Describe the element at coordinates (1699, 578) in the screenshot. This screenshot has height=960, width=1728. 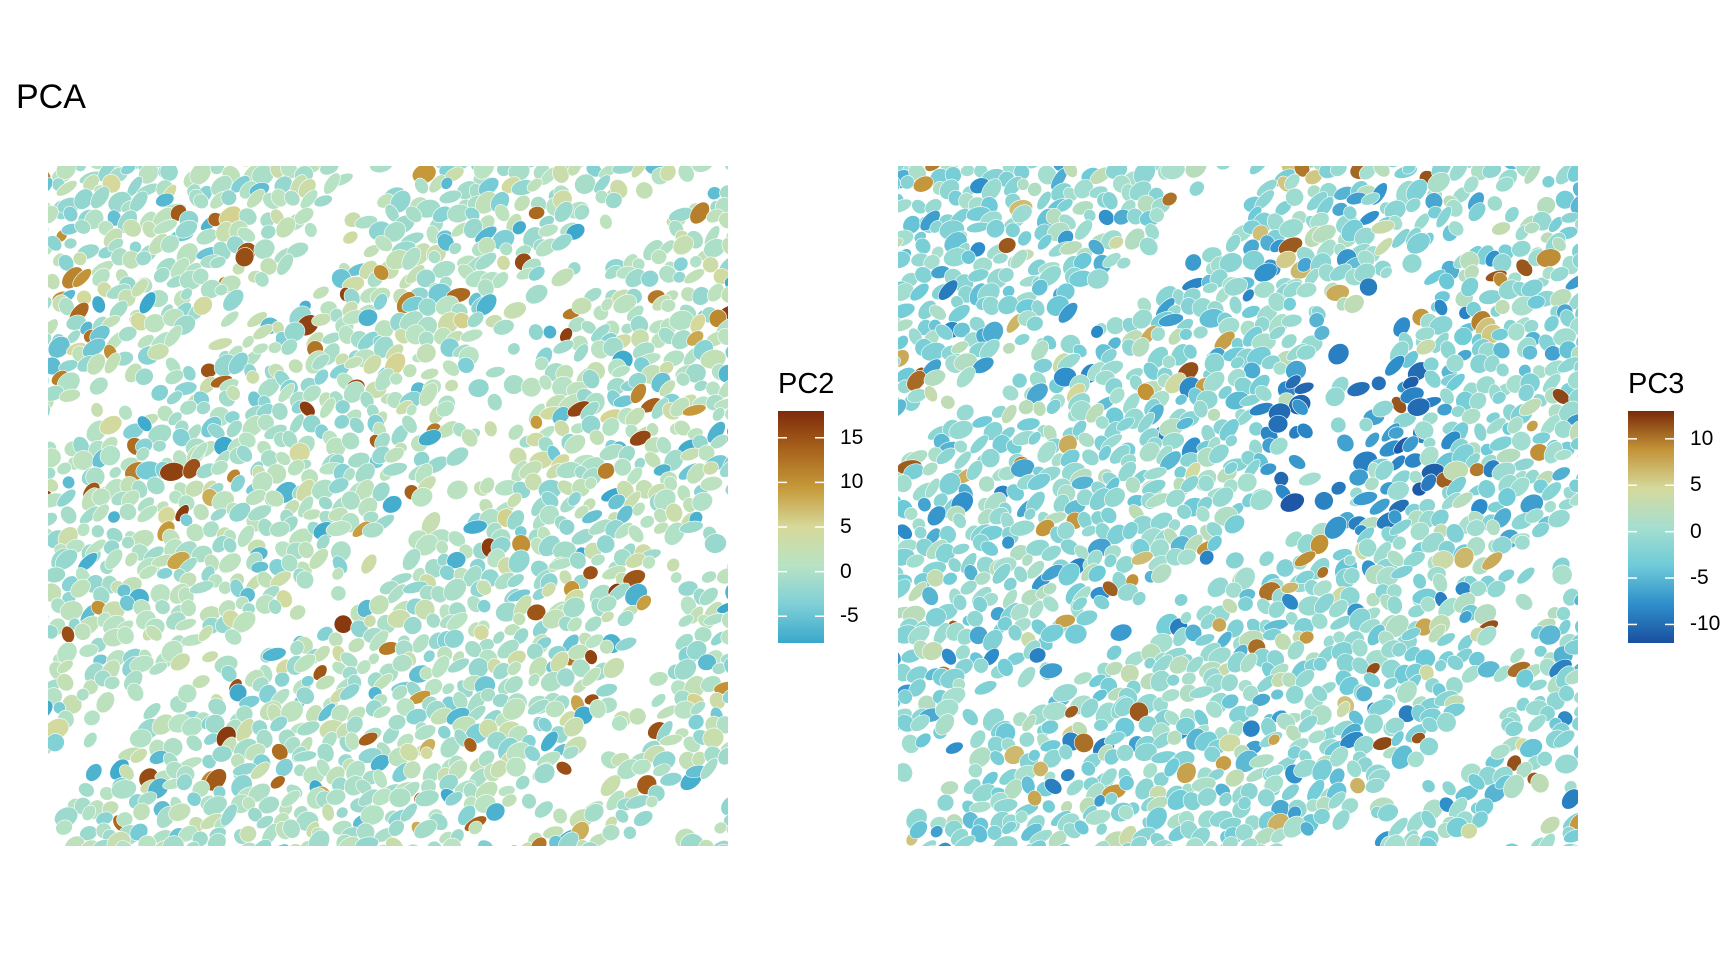
I see `pc3-tick-label: -5` at that location.